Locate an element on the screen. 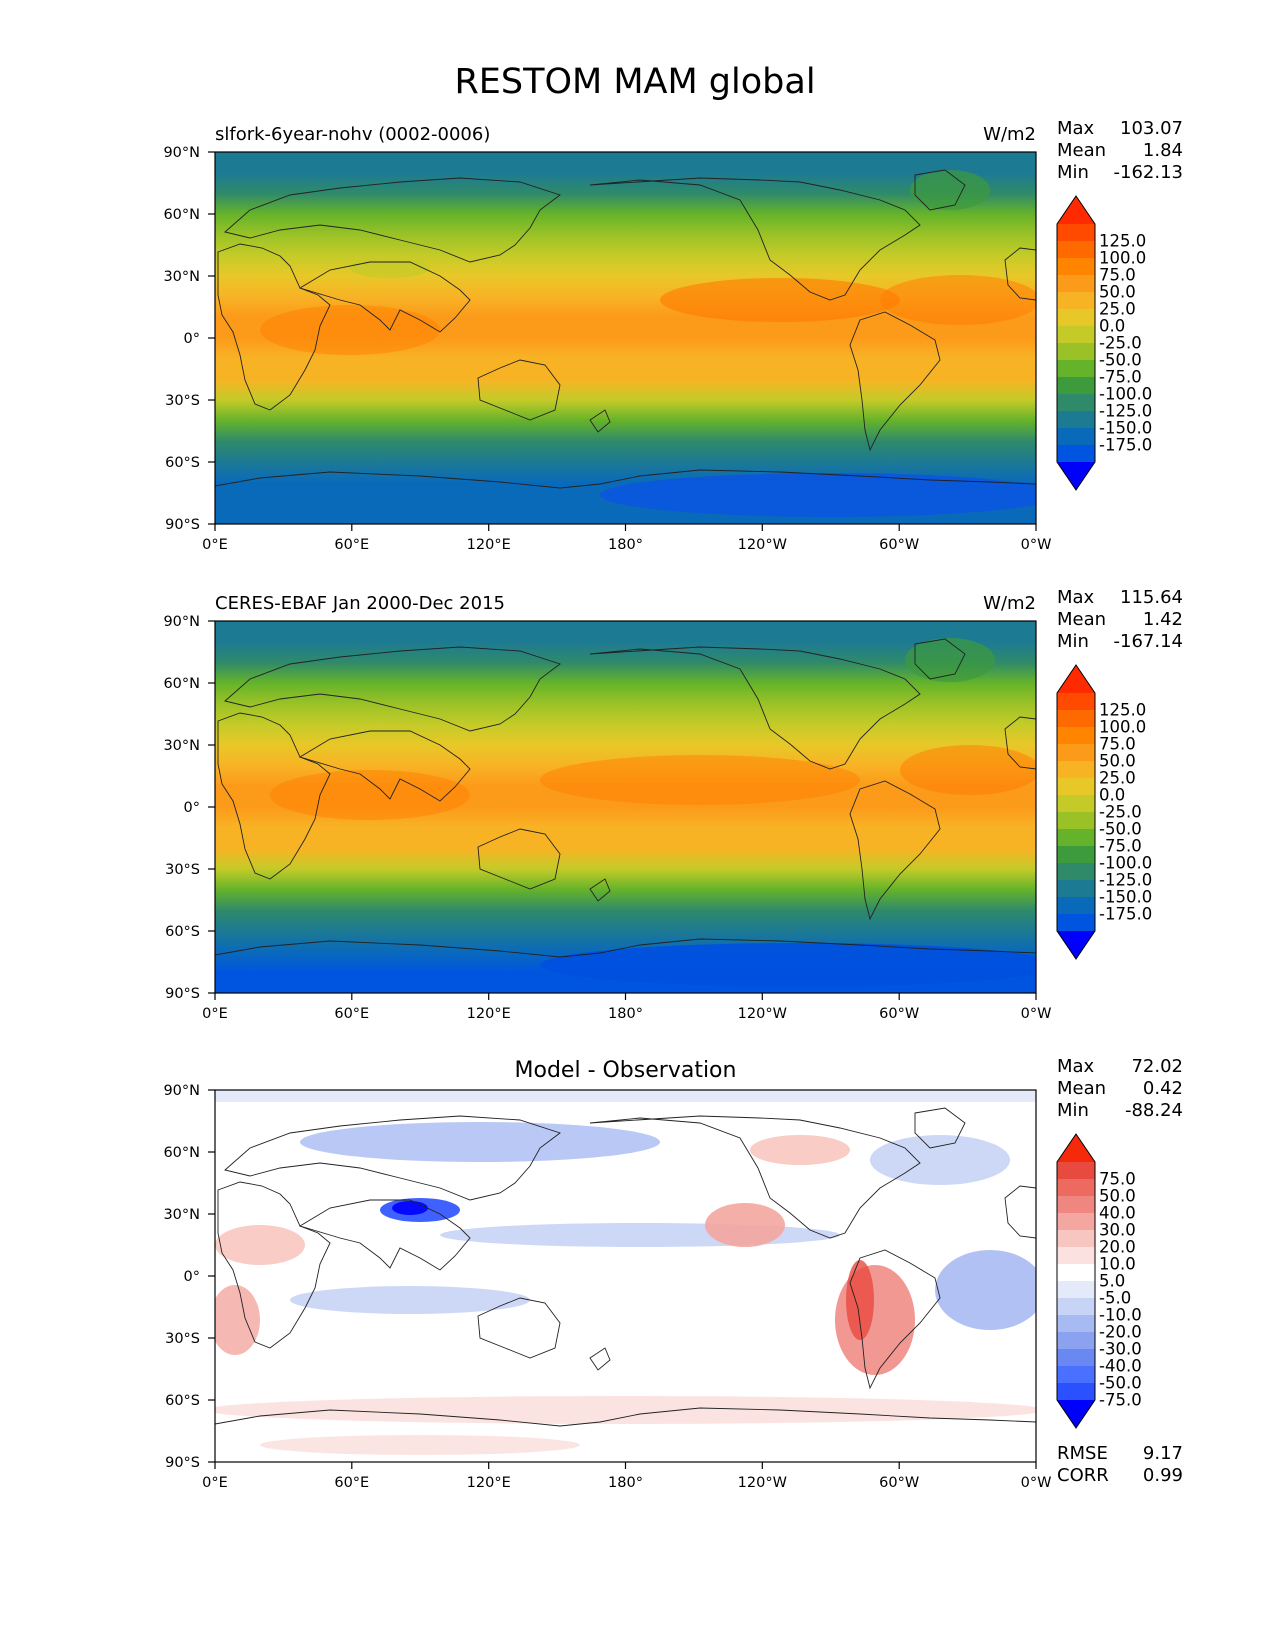 This screenshot has height=1650, width=1275. model-pacific-warm is located at coordinates (780, 300).